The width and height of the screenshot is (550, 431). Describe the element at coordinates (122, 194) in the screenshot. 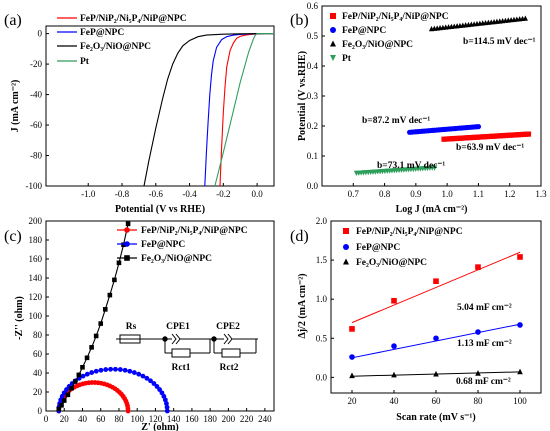

I see `x-tick-label-a: -0.8` at that location.